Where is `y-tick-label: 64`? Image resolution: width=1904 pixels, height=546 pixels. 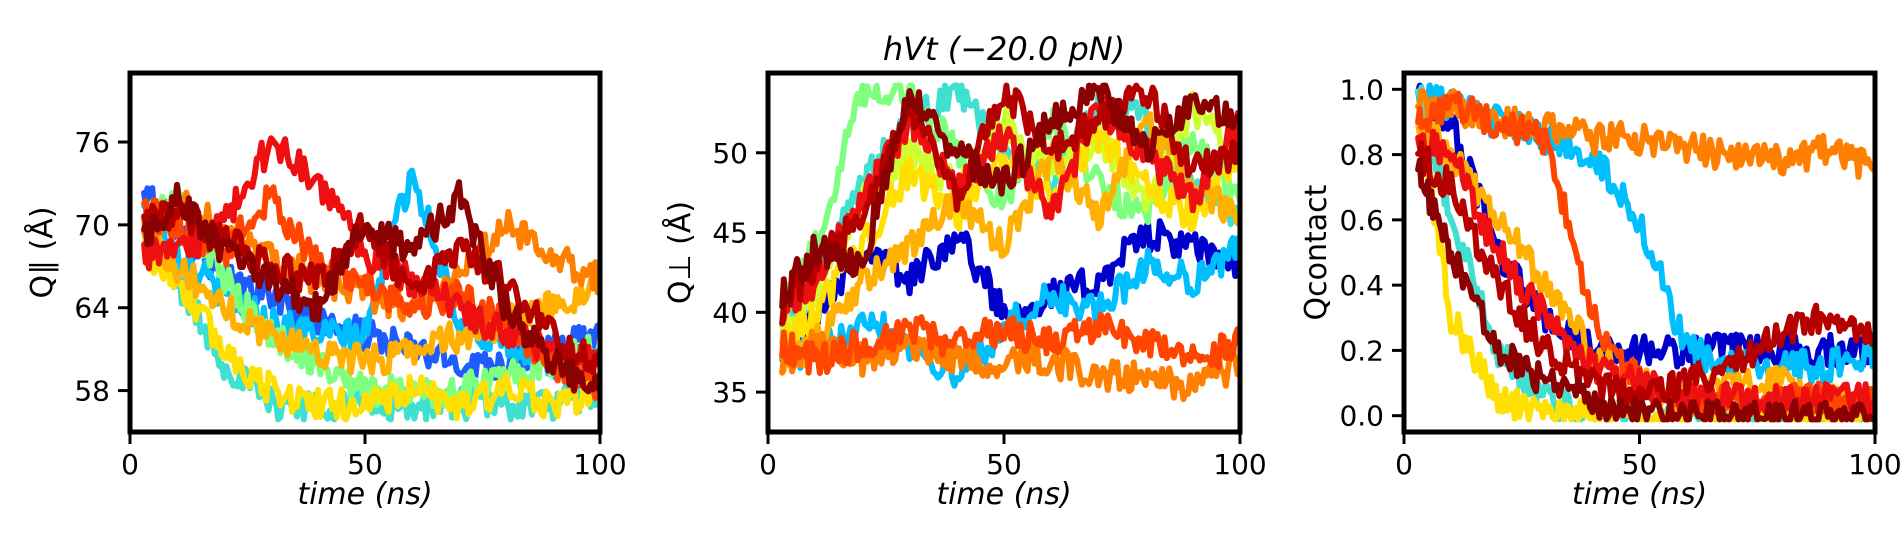 y-tick-label: 64 is located at coordinates (92, 308).